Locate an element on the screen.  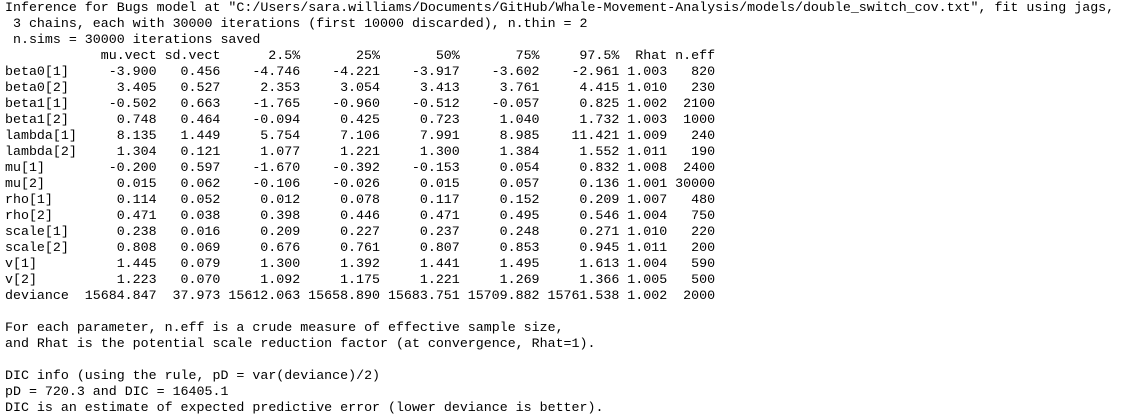
column-header: Rhat is located at coordinates (651, 55).